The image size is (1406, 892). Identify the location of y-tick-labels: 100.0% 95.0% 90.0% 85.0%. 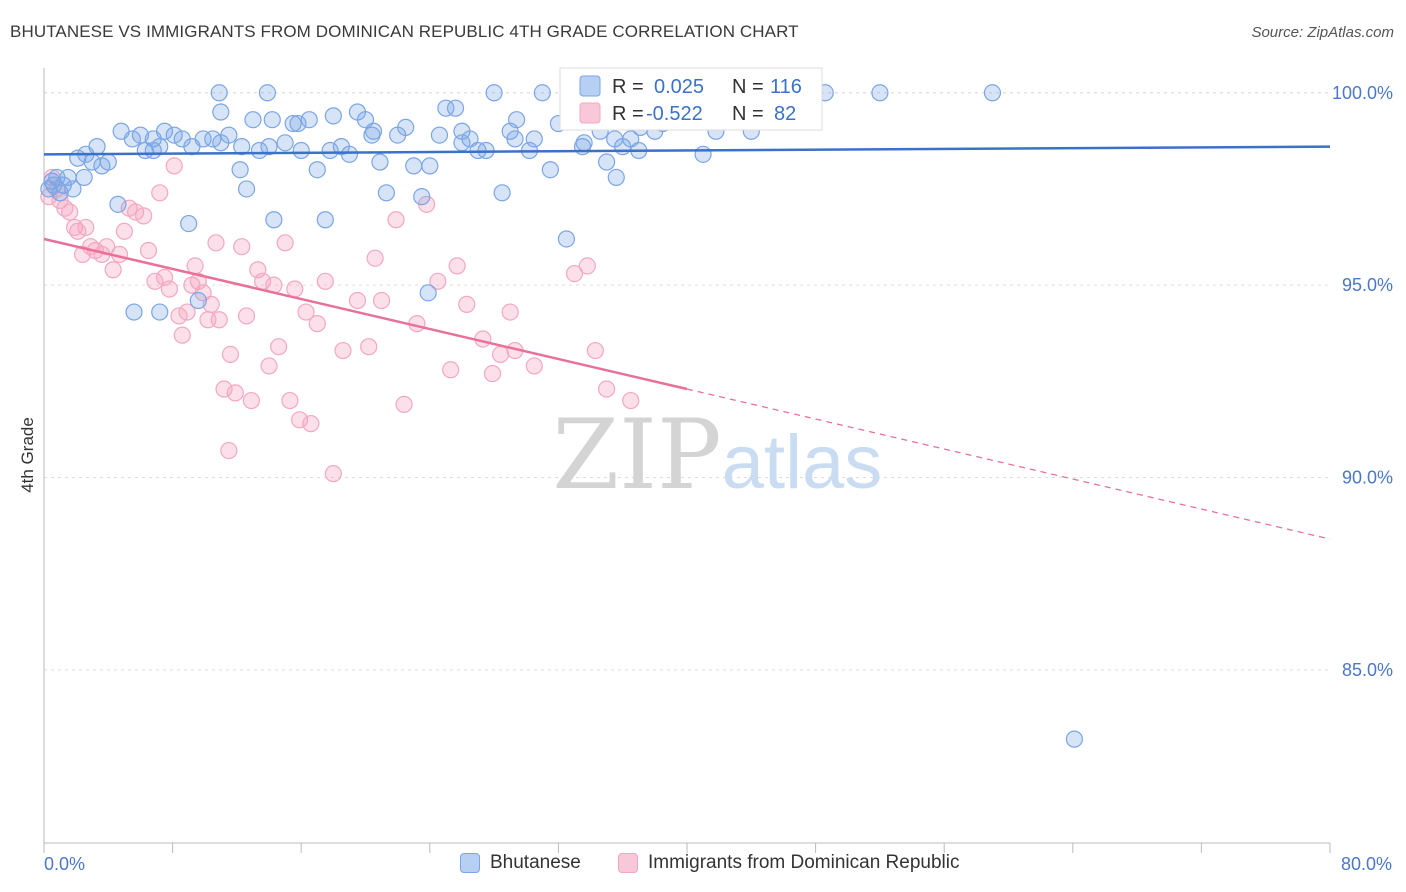
(1362, 381).